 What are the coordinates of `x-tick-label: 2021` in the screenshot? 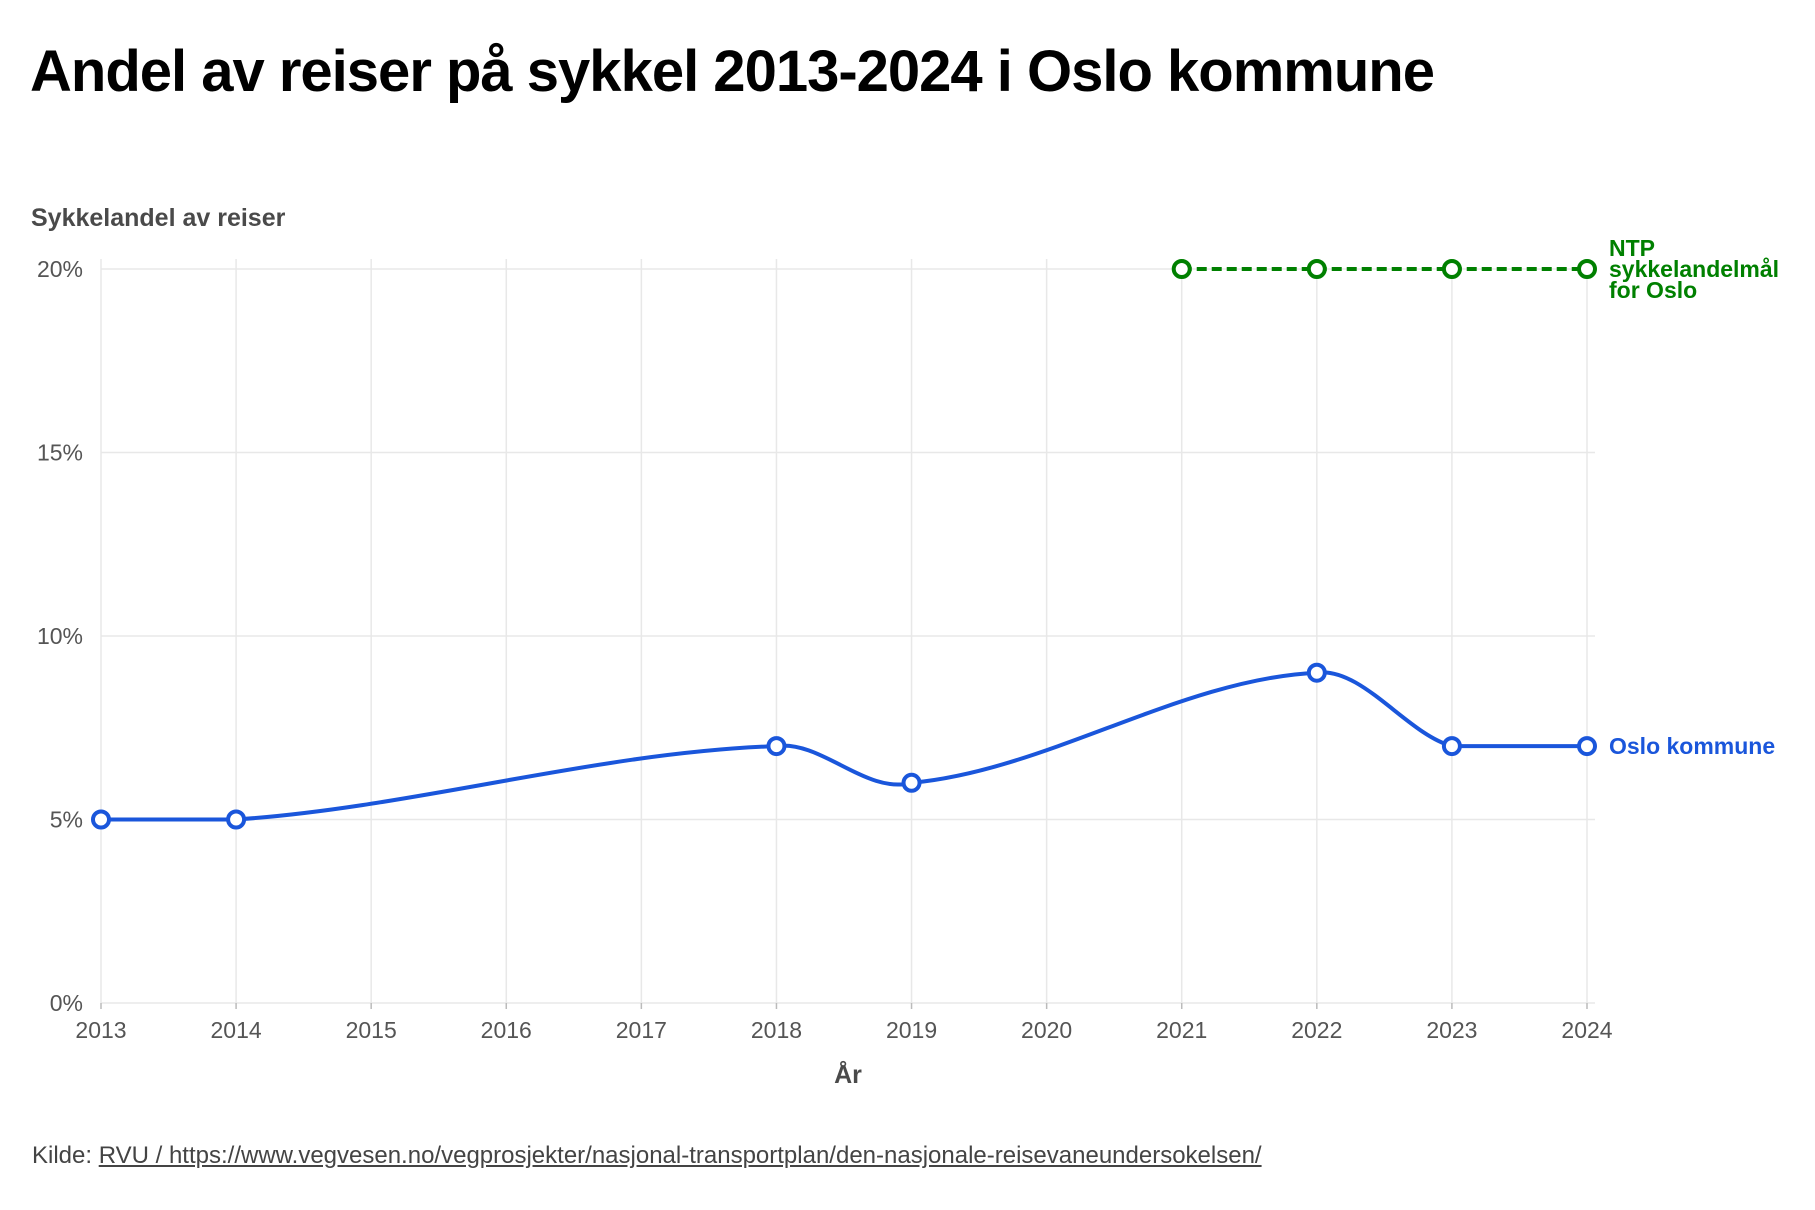 It's located at (1181, 1030).